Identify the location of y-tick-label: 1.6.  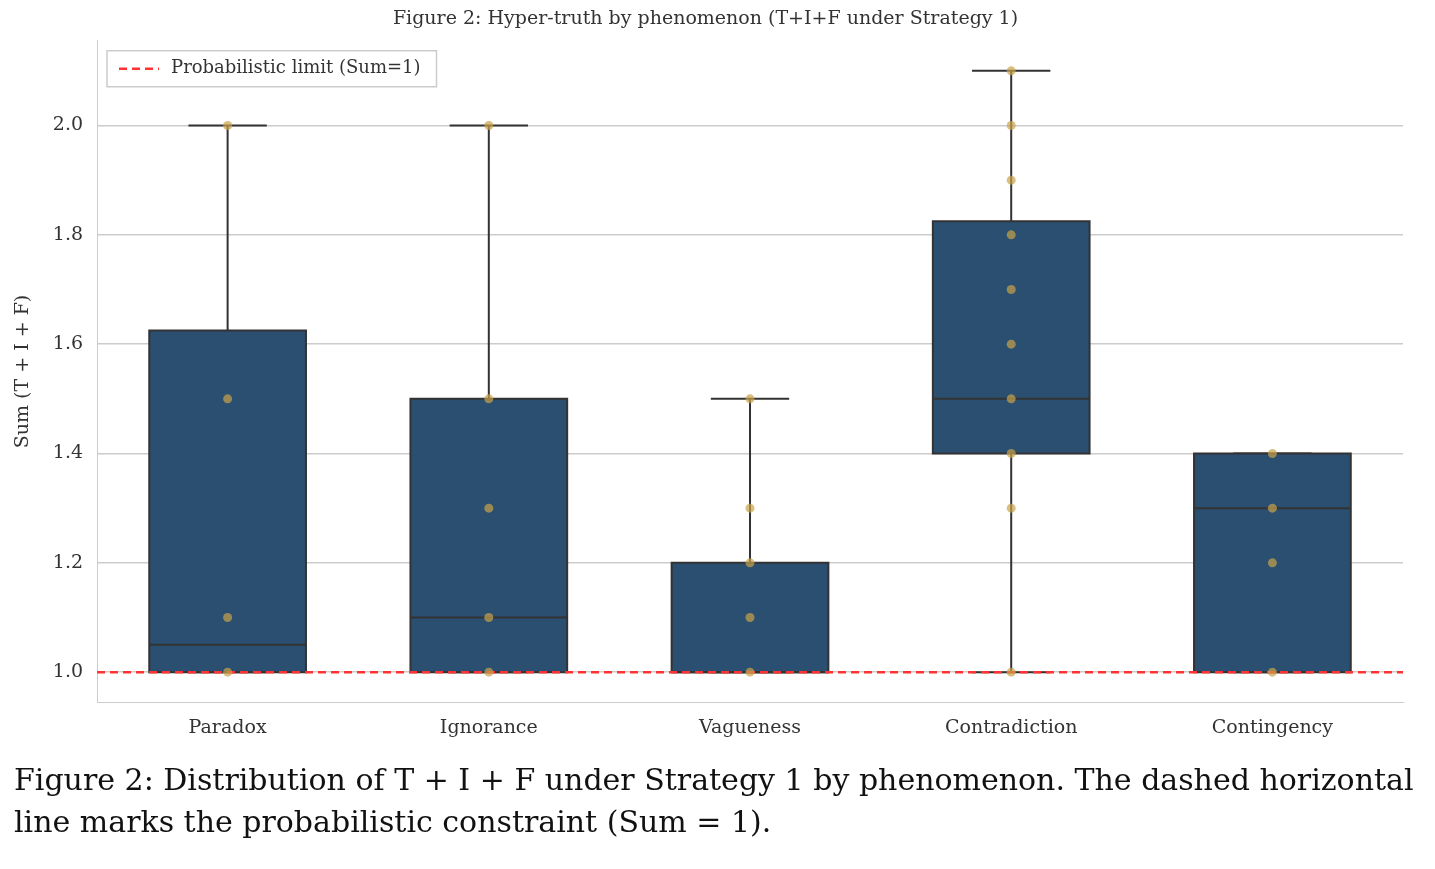
(68, 342).